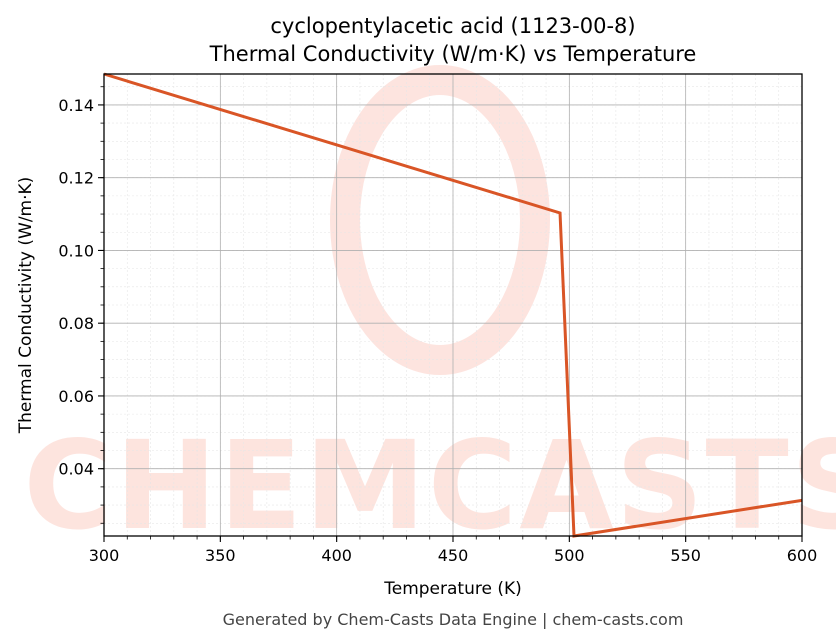 The width and height of the screenshot is (836, 644). Describe the element at coordinates (26, 306) in the screenshot. I see `y-axis-label: Thermal Conductivity (W/m·K)` at that location.